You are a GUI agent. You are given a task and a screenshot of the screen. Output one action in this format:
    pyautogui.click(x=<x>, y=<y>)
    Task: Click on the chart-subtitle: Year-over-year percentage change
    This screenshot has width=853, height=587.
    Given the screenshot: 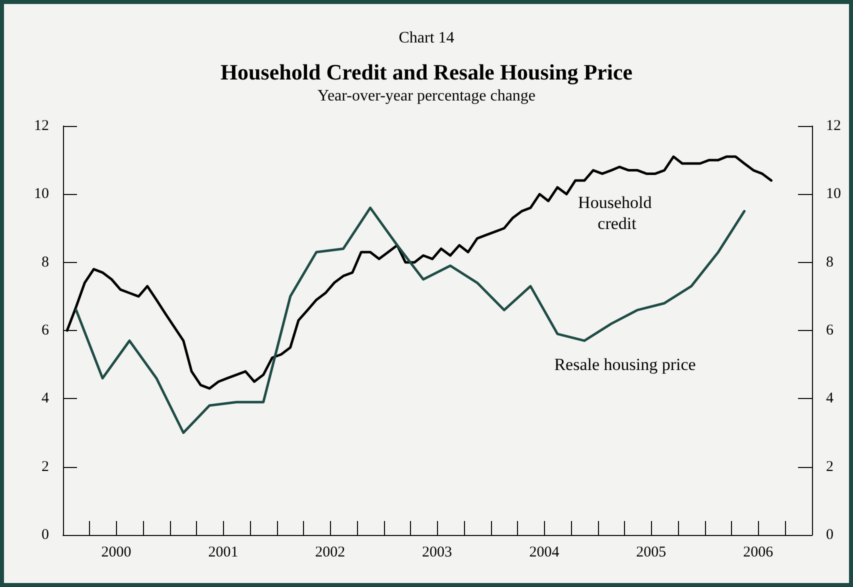 What is the action you would take?
    pyautogui.click(x=426, y=96)
    